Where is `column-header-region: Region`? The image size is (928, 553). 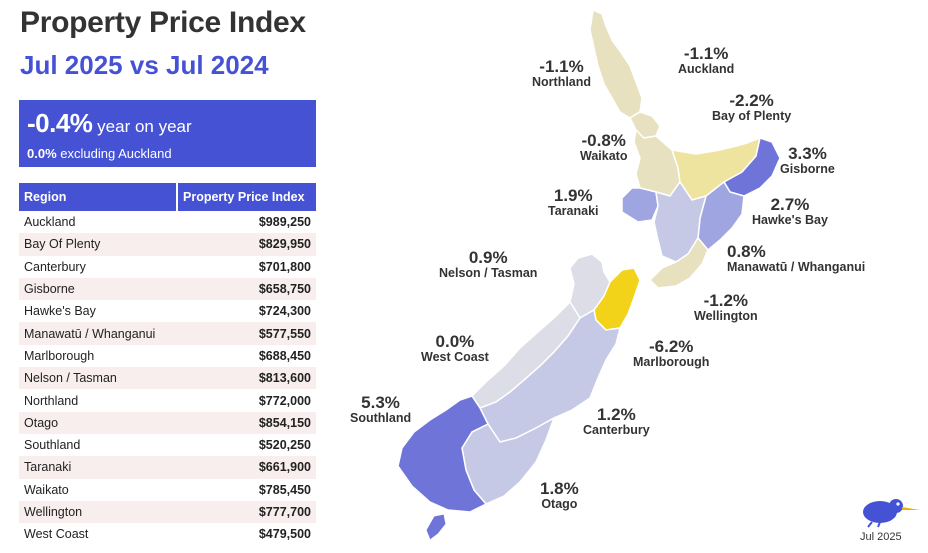
column-header-region: Region is located at coordinates (98, 197).